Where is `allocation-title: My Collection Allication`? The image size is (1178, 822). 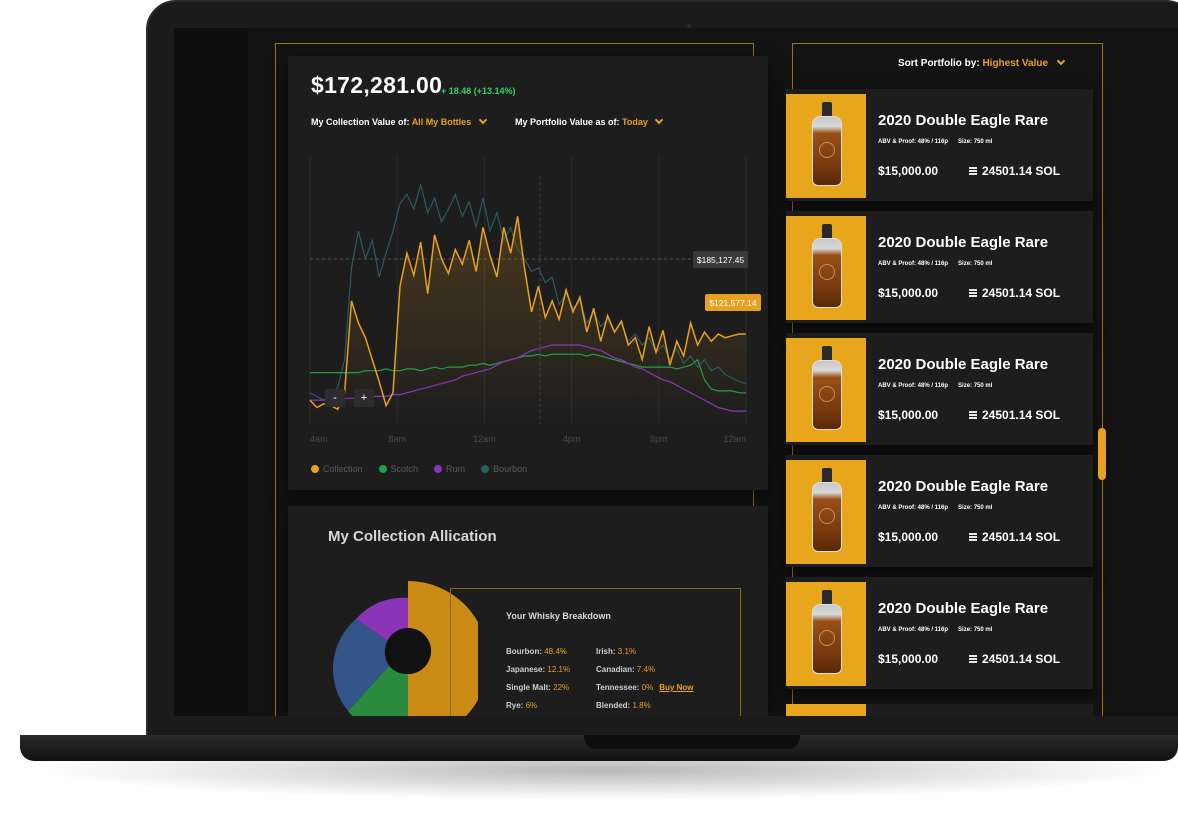
allocation-title: My Collection Allication is located at coordinates (412, 536).